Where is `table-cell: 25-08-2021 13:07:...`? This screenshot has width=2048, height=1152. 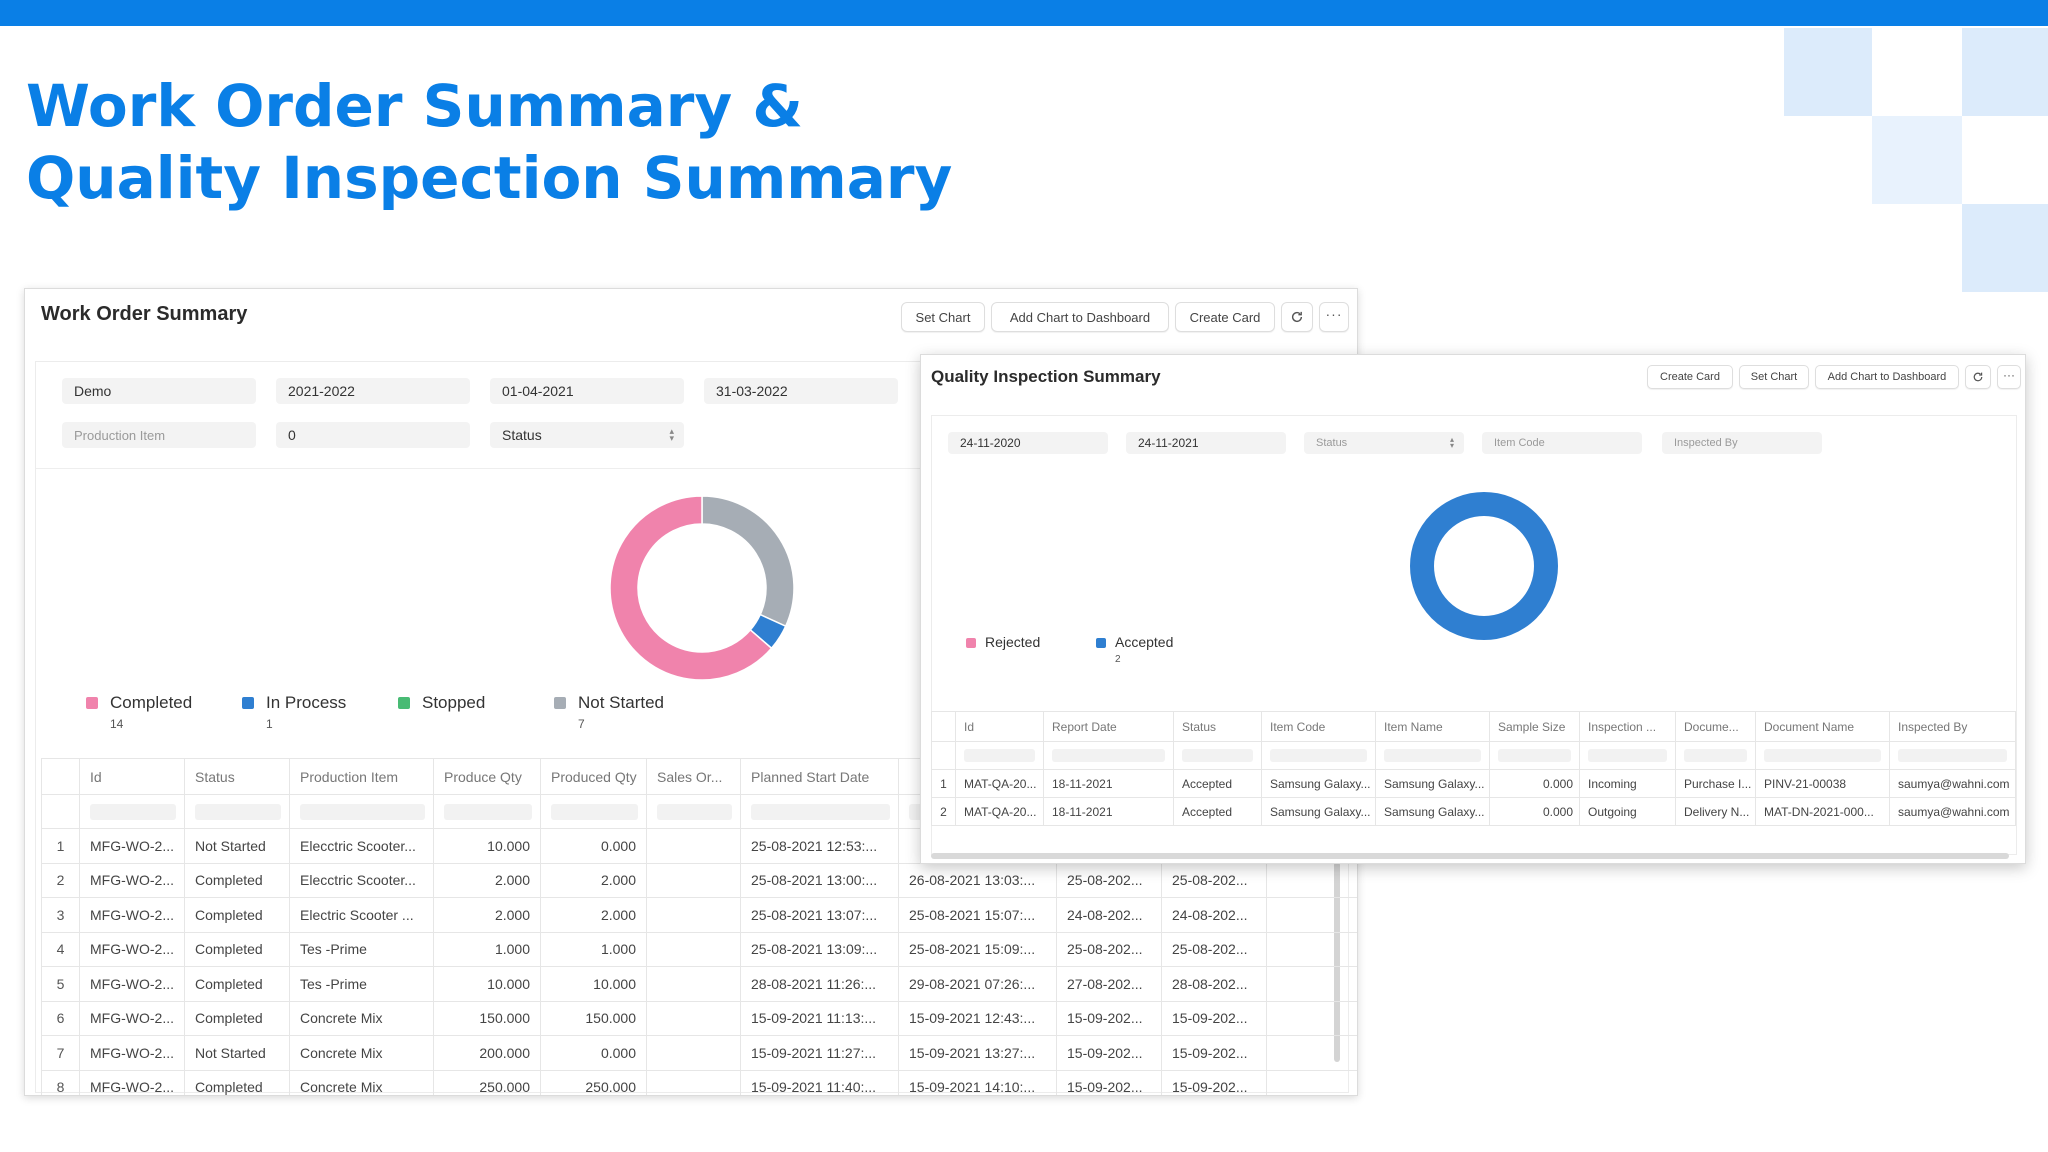
table-cell: 25-08-2021 13:07:... is located at coordinates (819, 915).